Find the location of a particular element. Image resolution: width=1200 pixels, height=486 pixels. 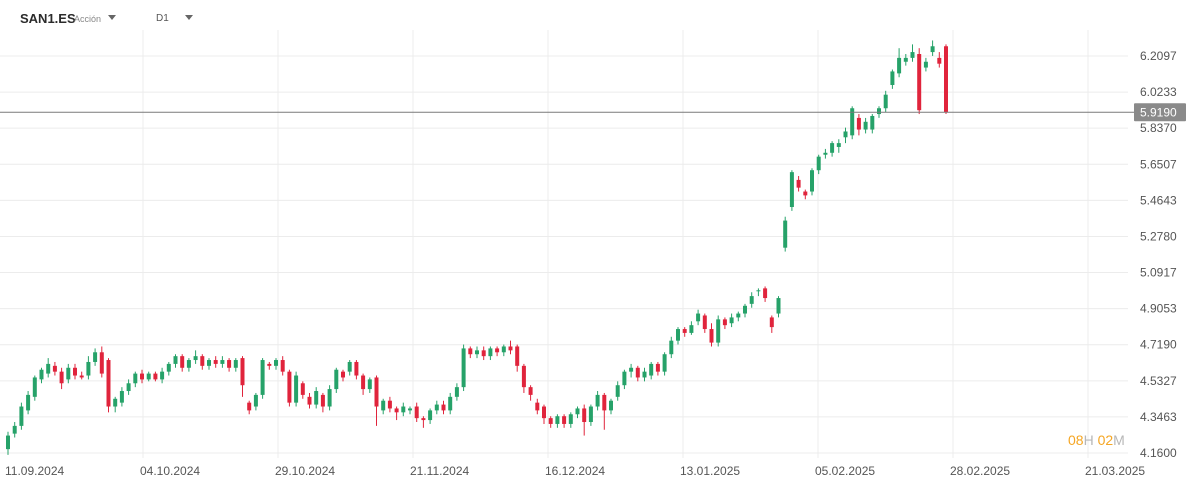

symbol-label: SAN1.ES is located at coordinates (48, 18).